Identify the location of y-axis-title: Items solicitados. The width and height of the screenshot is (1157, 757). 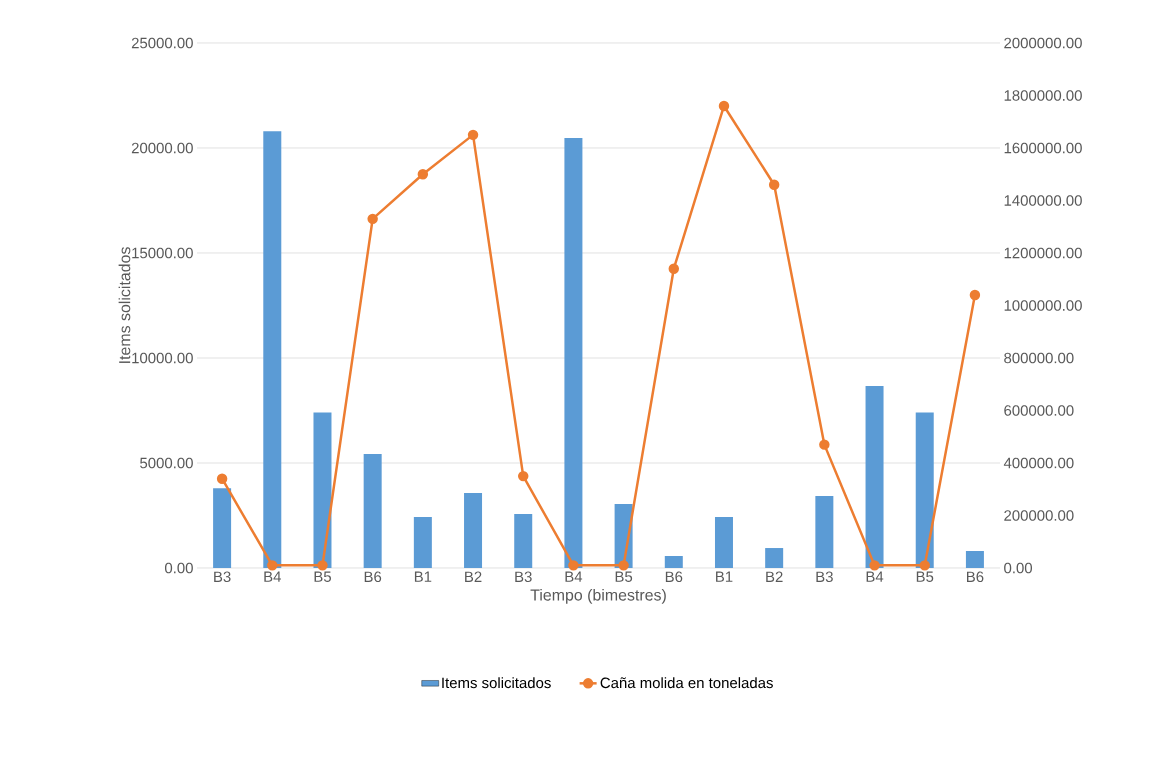
(124, 305).